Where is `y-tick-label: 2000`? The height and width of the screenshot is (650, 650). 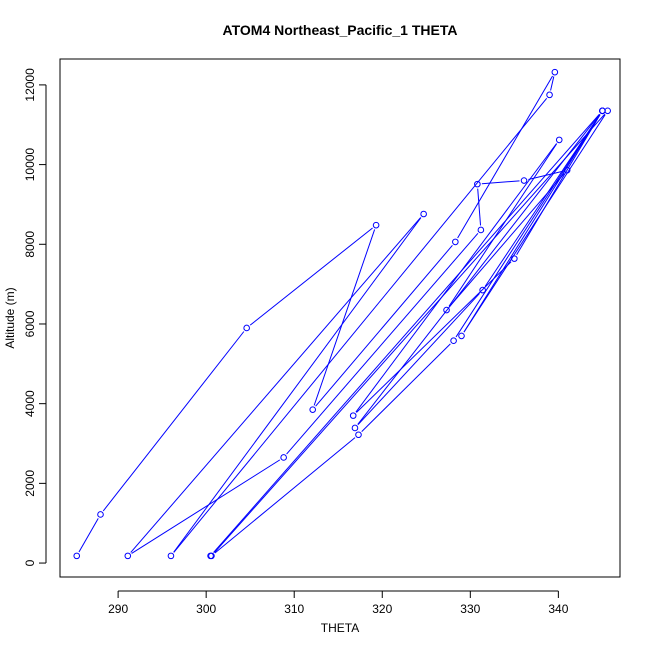
y-tick-label: 2000 is located at coordinates (30, 483).